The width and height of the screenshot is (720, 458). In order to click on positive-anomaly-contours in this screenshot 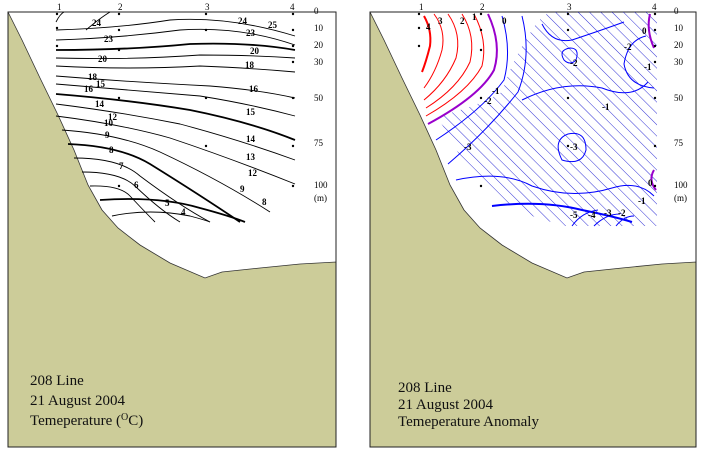, I will do `click(453, 65)`.